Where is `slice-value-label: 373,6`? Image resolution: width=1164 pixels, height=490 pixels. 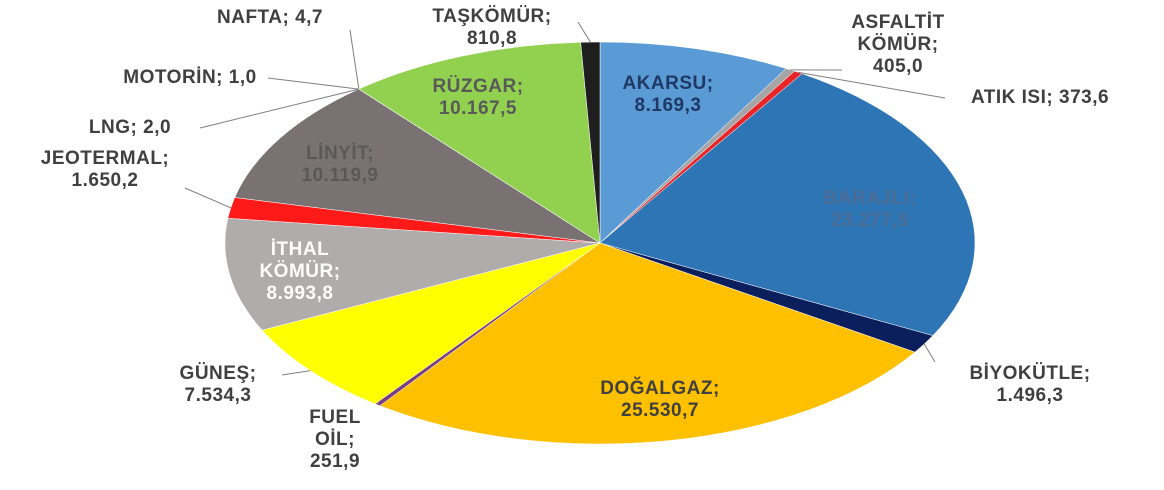
slice-value-label: 373,6 is located at coordinates (1084, 97).